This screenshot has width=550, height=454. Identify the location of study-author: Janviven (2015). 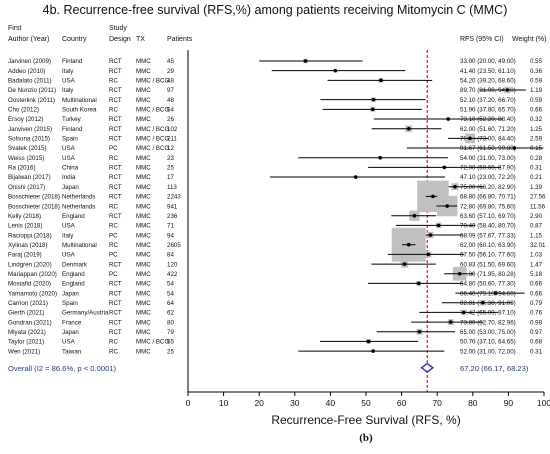
(30, 129).